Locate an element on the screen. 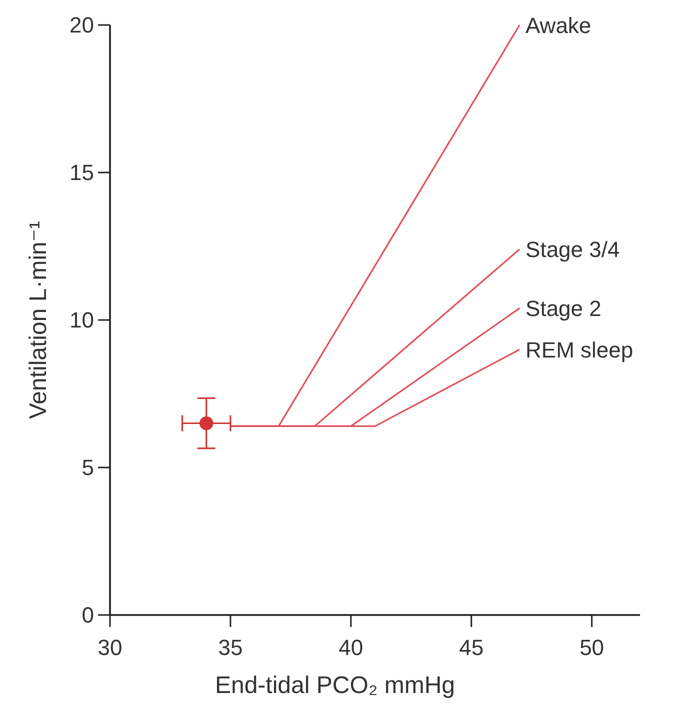 This screenshot has height=704, width=682. y-tick-label: 0 is located at coordinates (88, 615).